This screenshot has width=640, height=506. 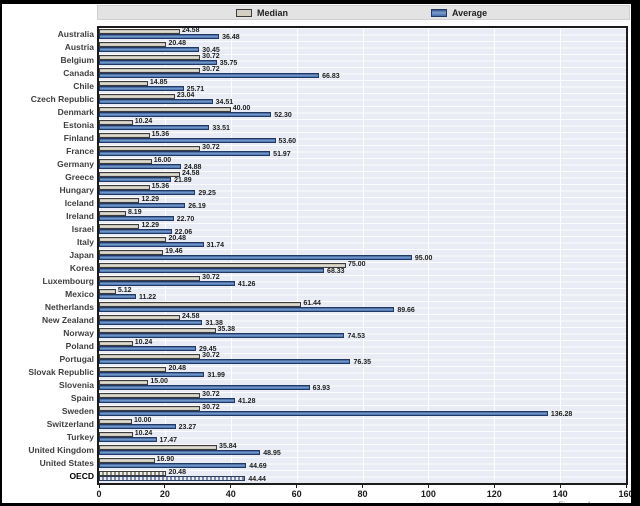 I want to click on bar-row: 40.00 52.30, so click(x=362, y=112).